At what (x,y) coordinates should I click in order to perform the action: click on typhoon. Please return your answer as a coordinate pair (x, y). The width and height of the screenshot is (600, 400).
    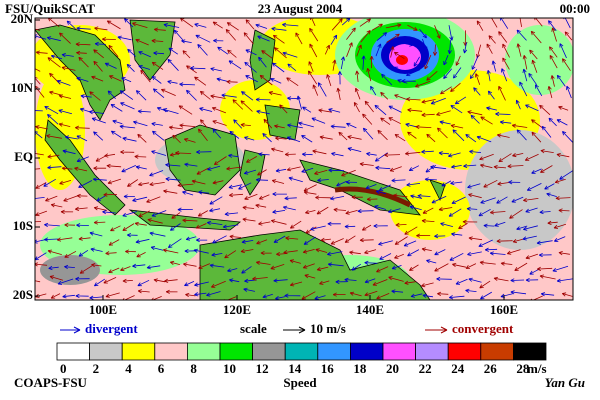
    Looking at the image, I should click on (405, 59).